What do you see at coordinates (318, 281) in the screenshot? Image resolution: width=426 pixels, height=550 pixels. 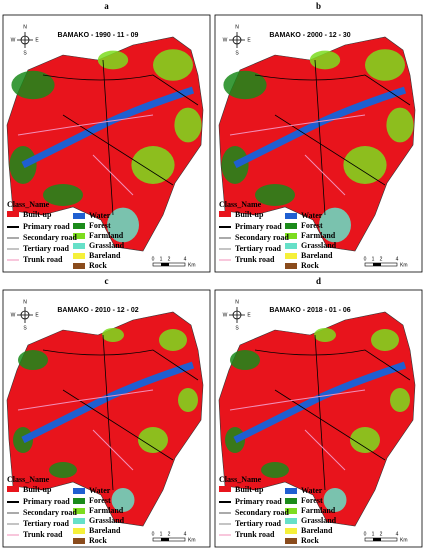 I see `panel-label: d` at bounding box center [318, 281].